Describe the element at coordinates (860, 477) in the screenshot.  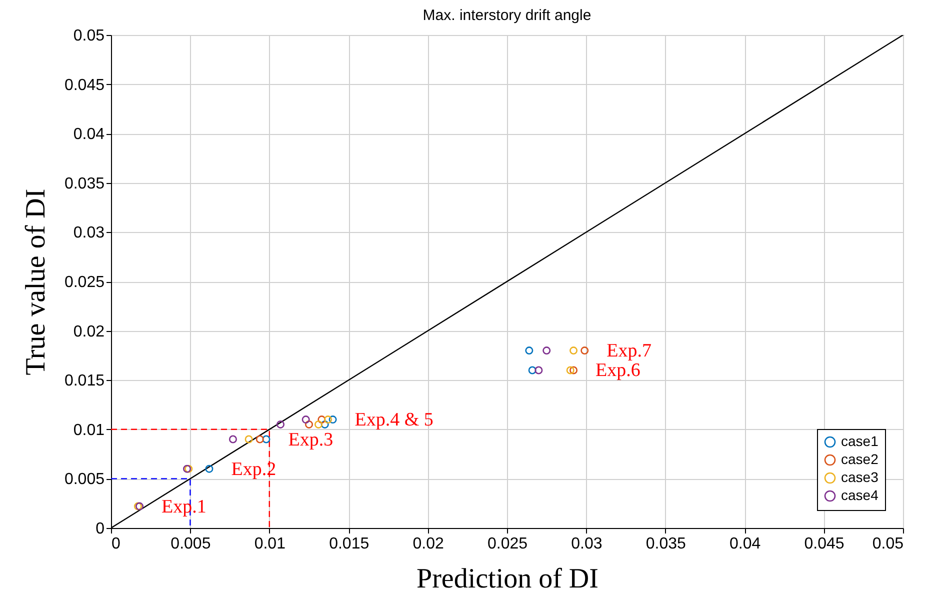
I see `legend-label: case3` at that location.